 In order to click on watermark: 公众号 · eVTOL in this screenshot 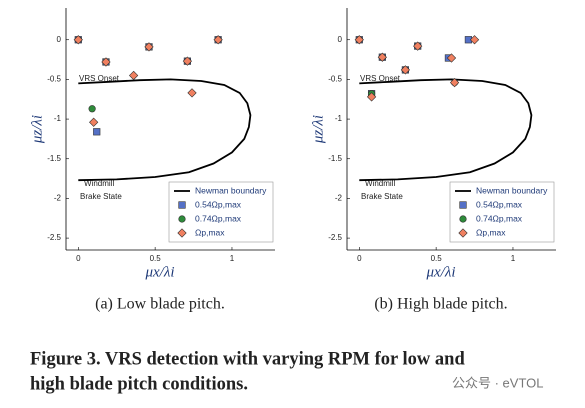, I will do `click(498, 382)`.